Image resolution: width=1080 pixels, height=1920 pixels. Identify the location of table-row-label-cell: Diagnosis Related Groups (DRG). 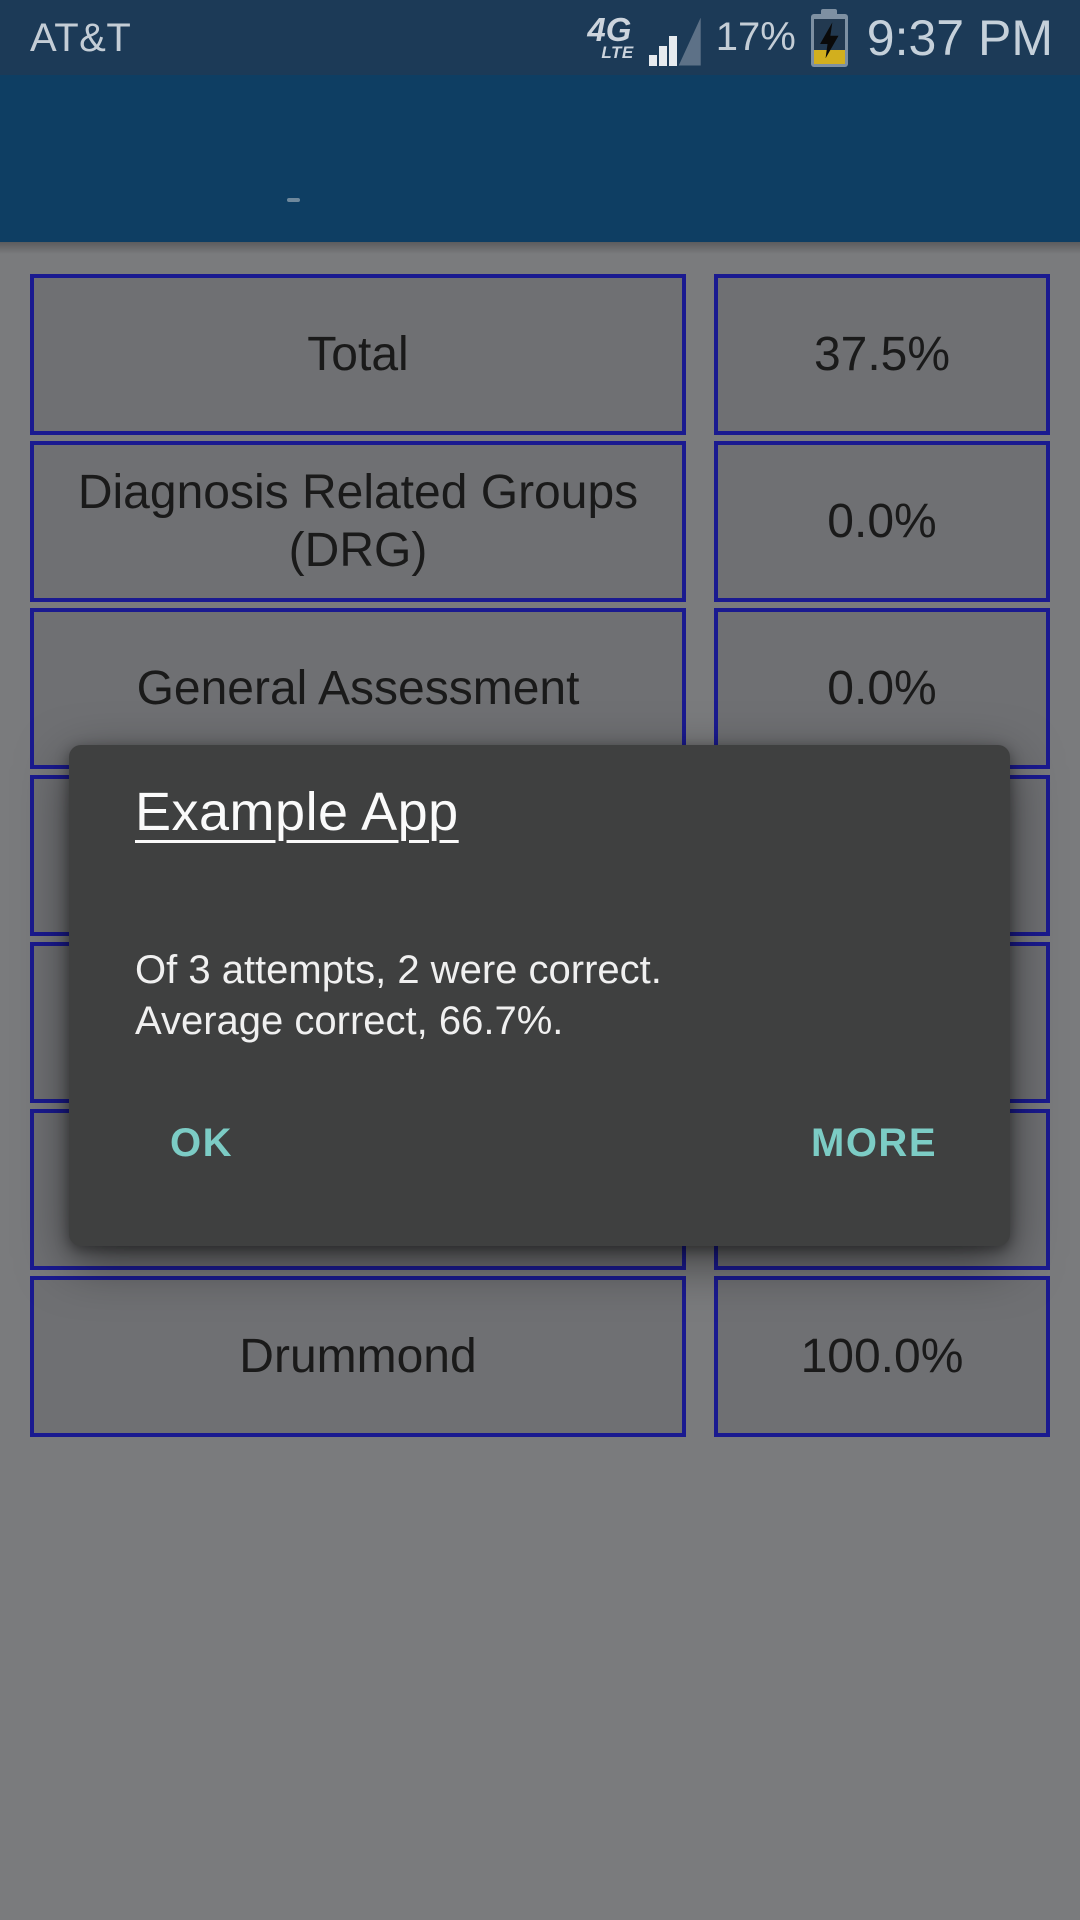
(358, 521).